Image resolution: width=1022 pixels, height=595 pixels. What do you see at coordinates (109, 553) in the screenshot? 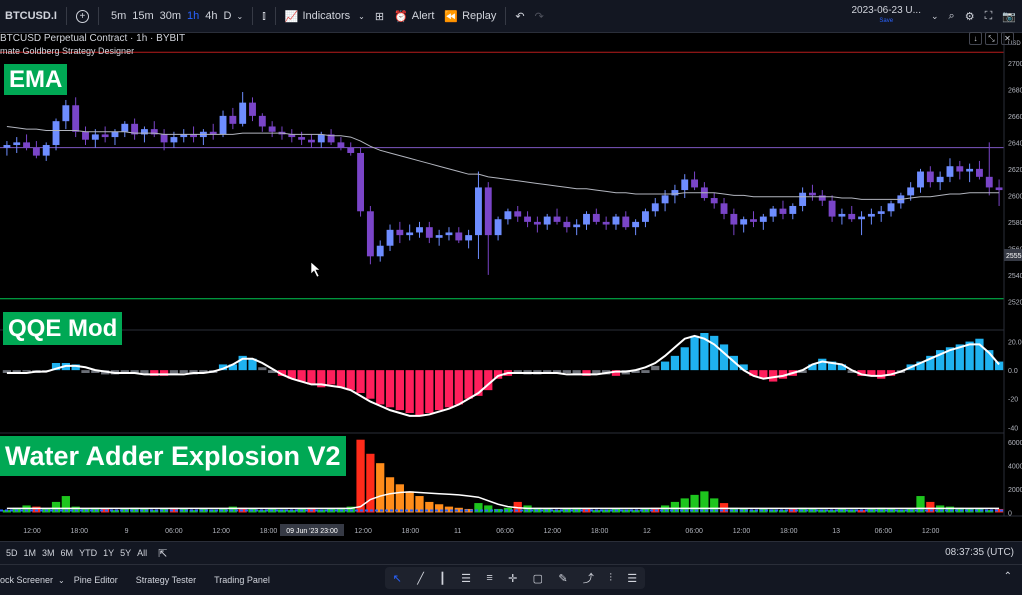
I see `range-1y: 1Y` at bounding box center [109, 553].